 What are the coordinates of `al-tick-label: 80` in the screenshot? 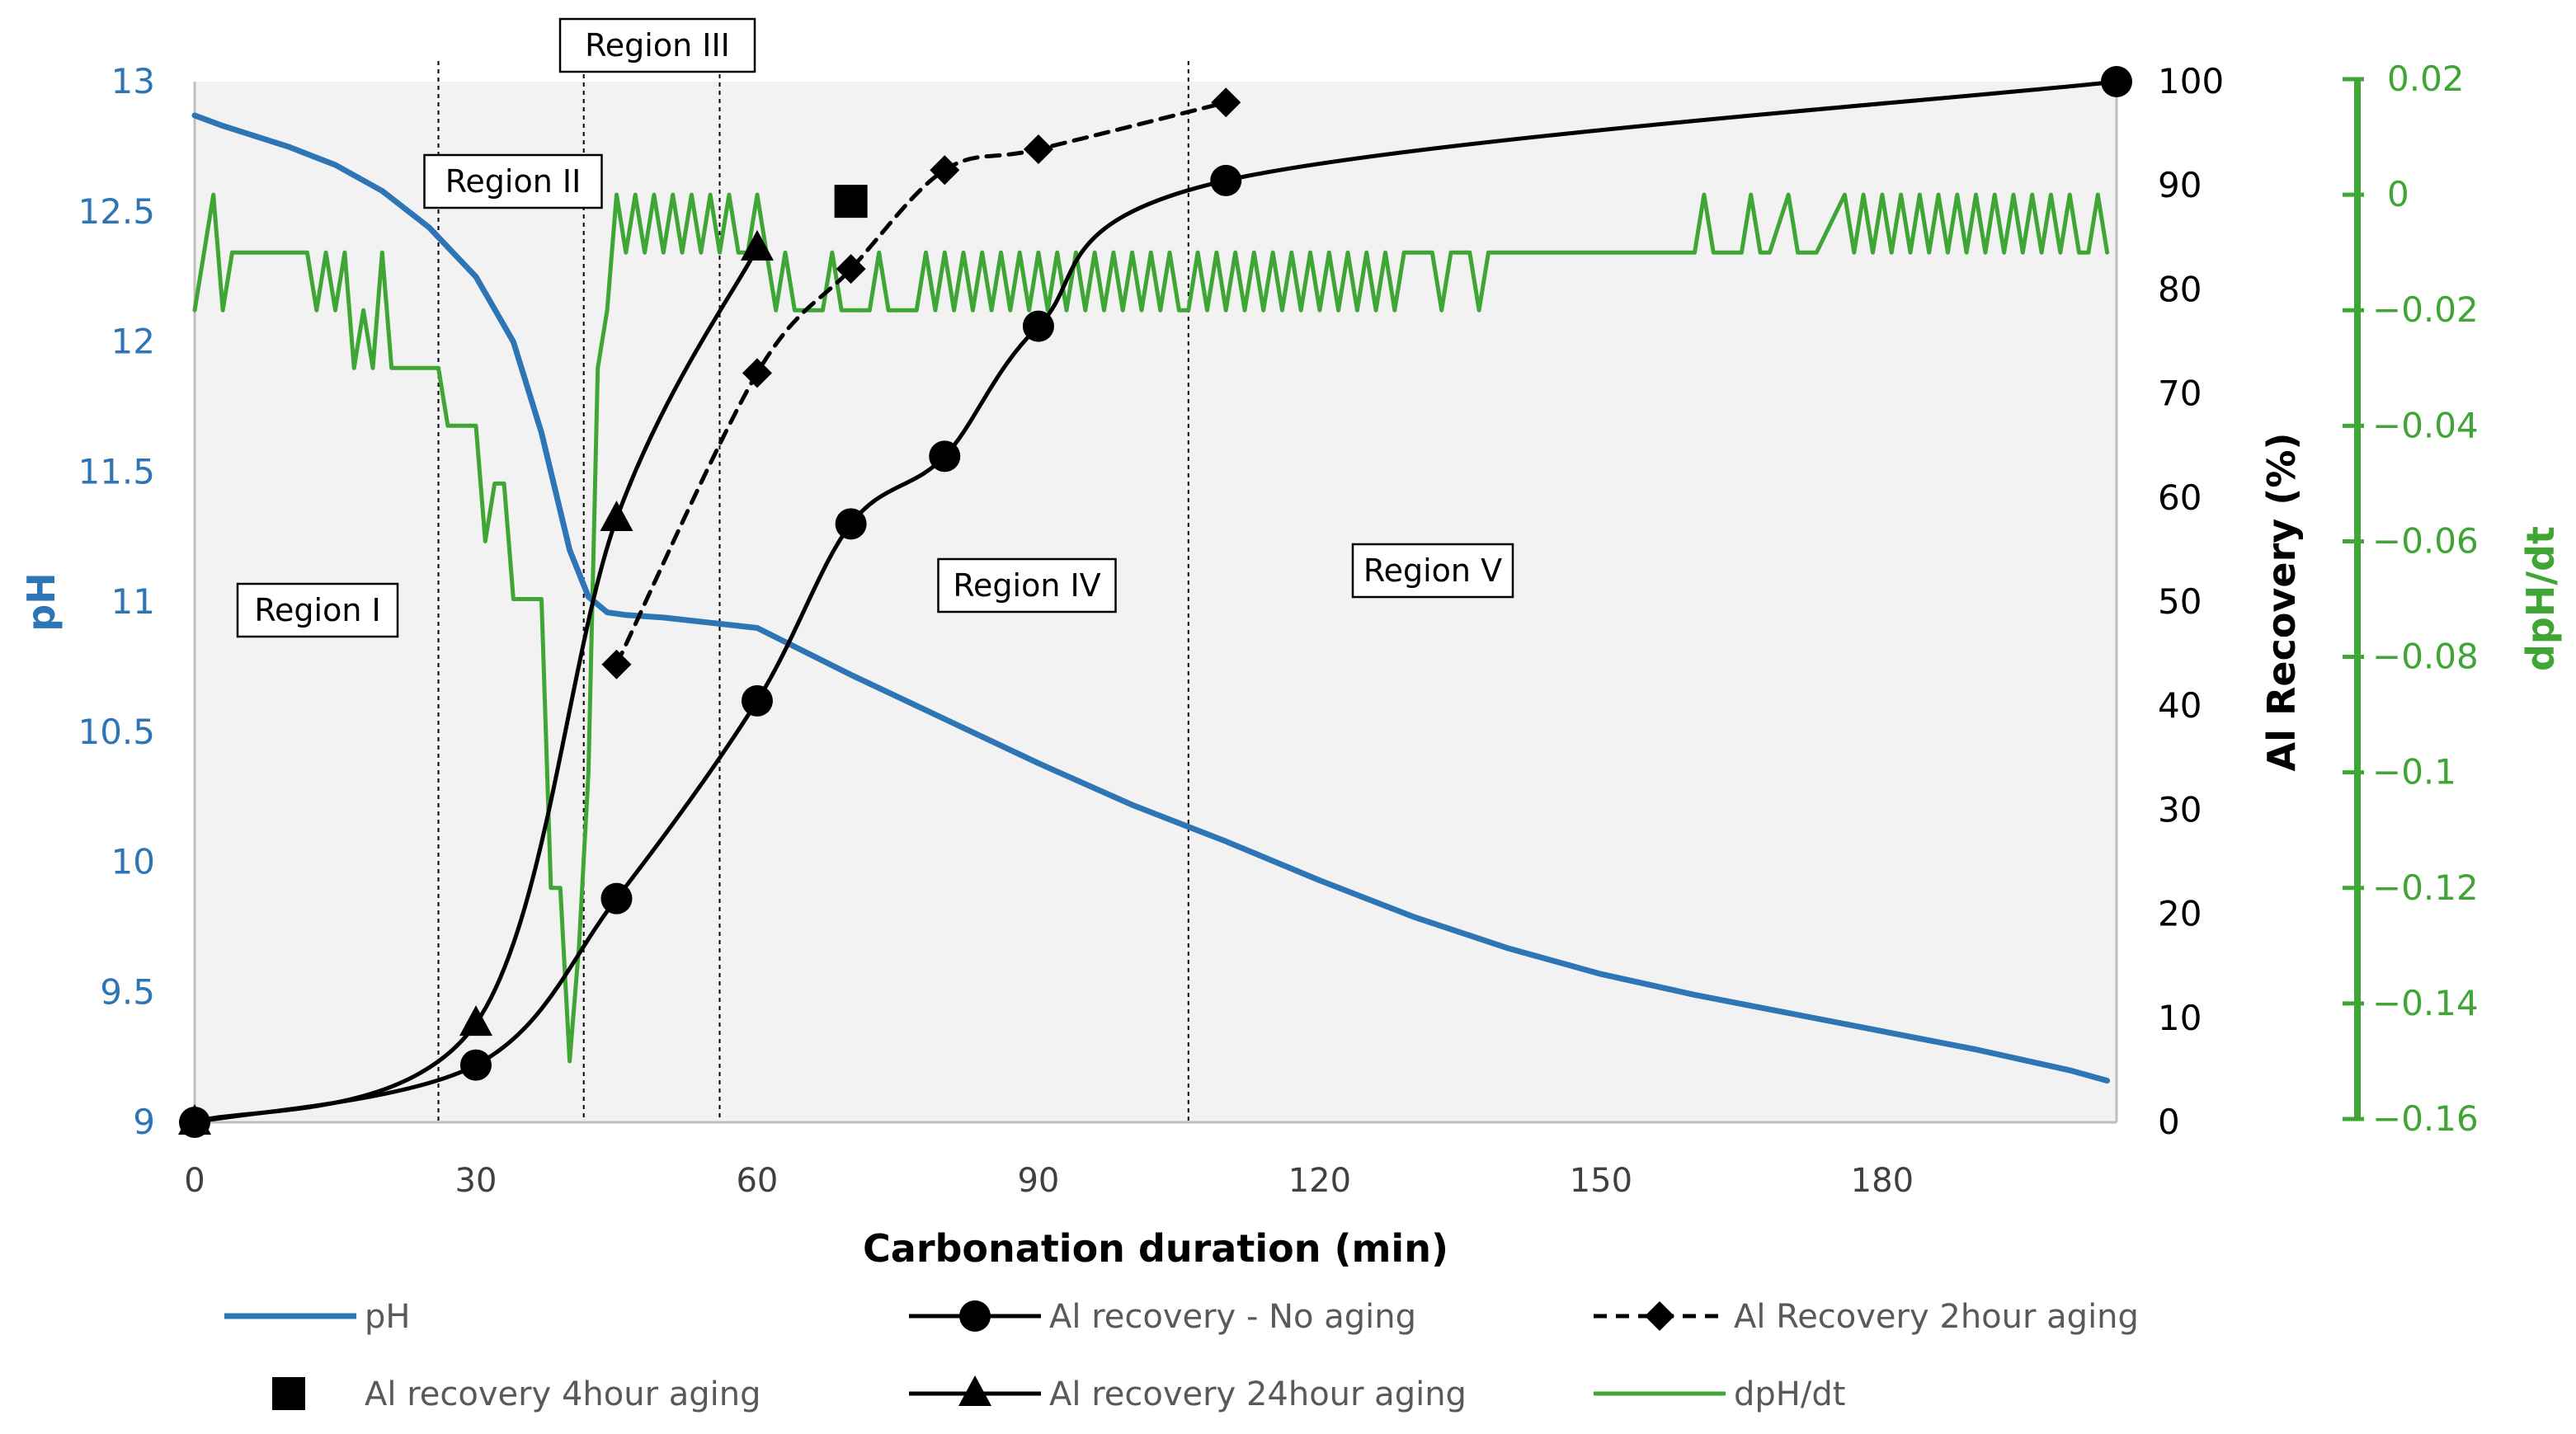 It's located at (2180, 289).